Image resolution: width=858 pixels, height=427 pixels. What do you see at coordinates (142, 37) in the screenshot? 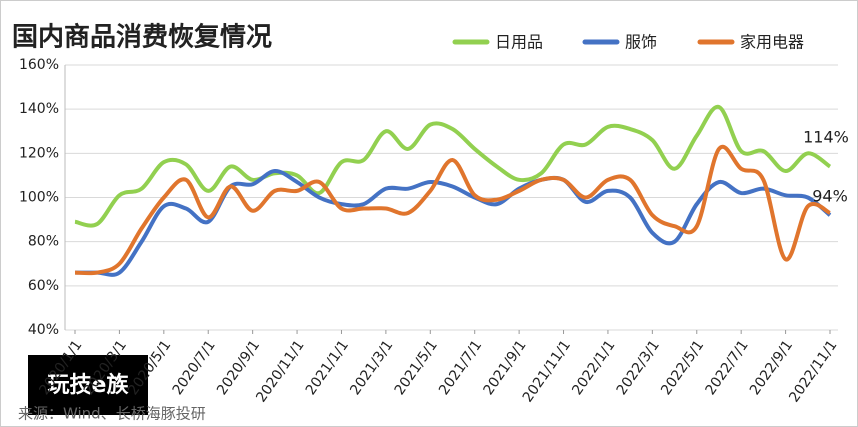
I see `chart-title: 国内商品消费恢复情况` at bounding box center [142, 37].